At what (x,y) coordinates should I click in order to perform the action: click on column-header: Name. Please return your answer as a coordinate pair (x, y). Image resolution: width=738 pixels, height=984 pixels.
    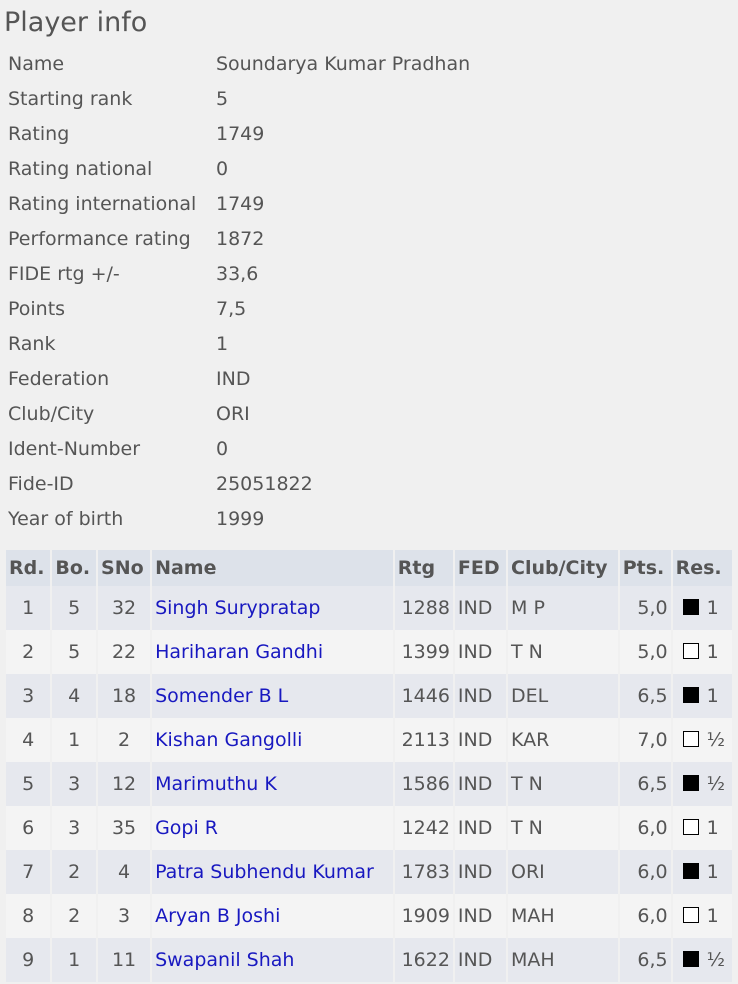
    Looking at the image, I should click on (272, 568).